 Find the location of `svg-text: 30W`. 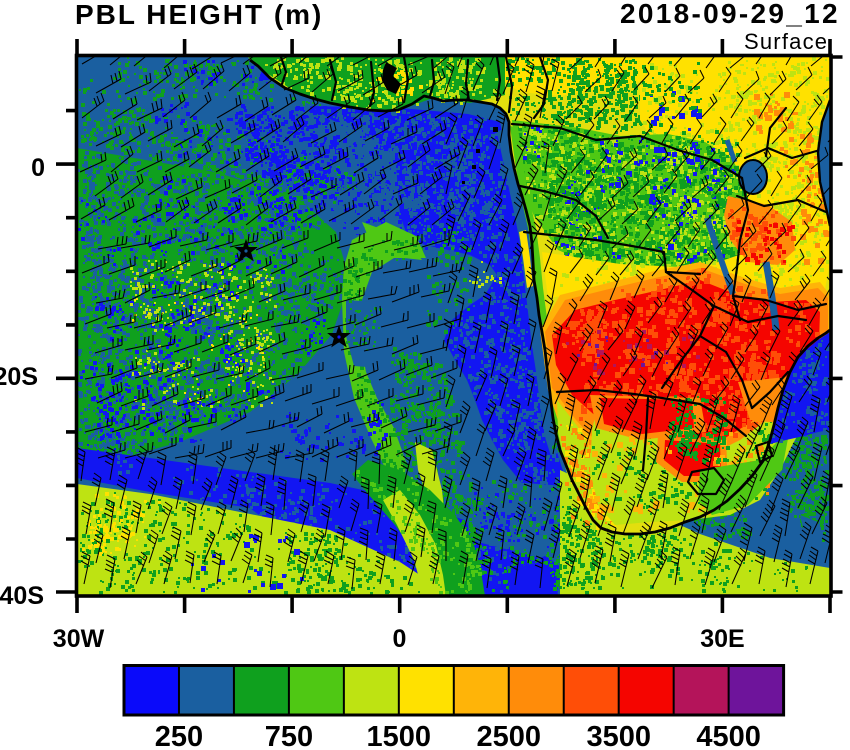

svg-text: 30W is located at coordinates (79, 639).